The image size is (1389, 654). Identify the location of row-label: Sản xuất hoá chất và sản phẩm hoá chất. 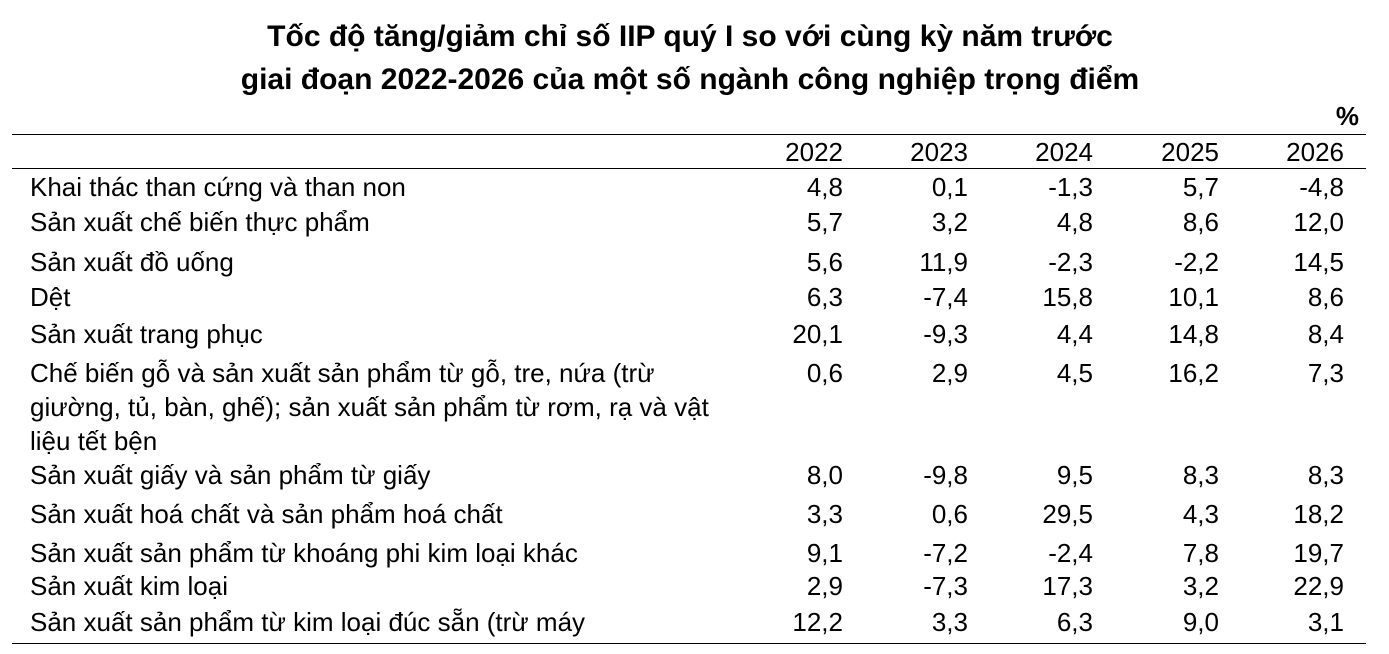
(266, 514).